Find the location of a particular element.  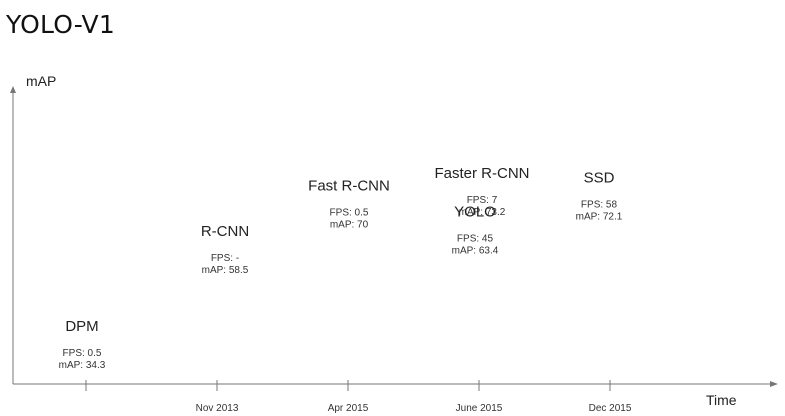

y-axis-arrow is located at coordinates (13, 89).